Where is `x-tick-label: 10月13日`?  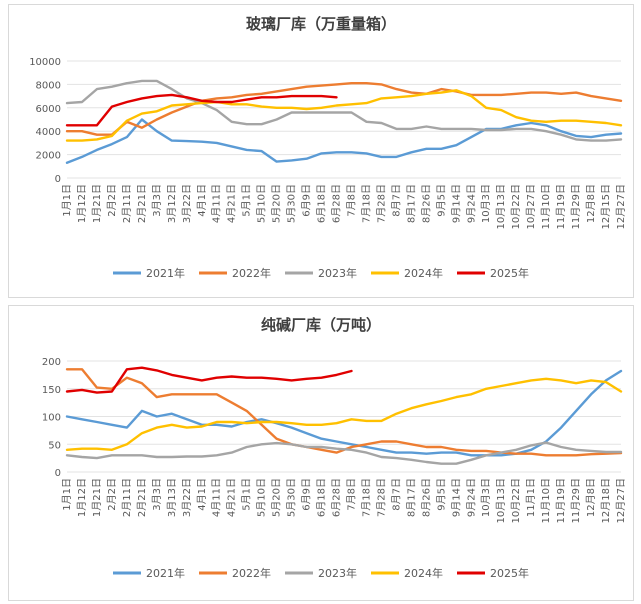
x-tick-label: 10月13日 is located at coordinates (501, 500).